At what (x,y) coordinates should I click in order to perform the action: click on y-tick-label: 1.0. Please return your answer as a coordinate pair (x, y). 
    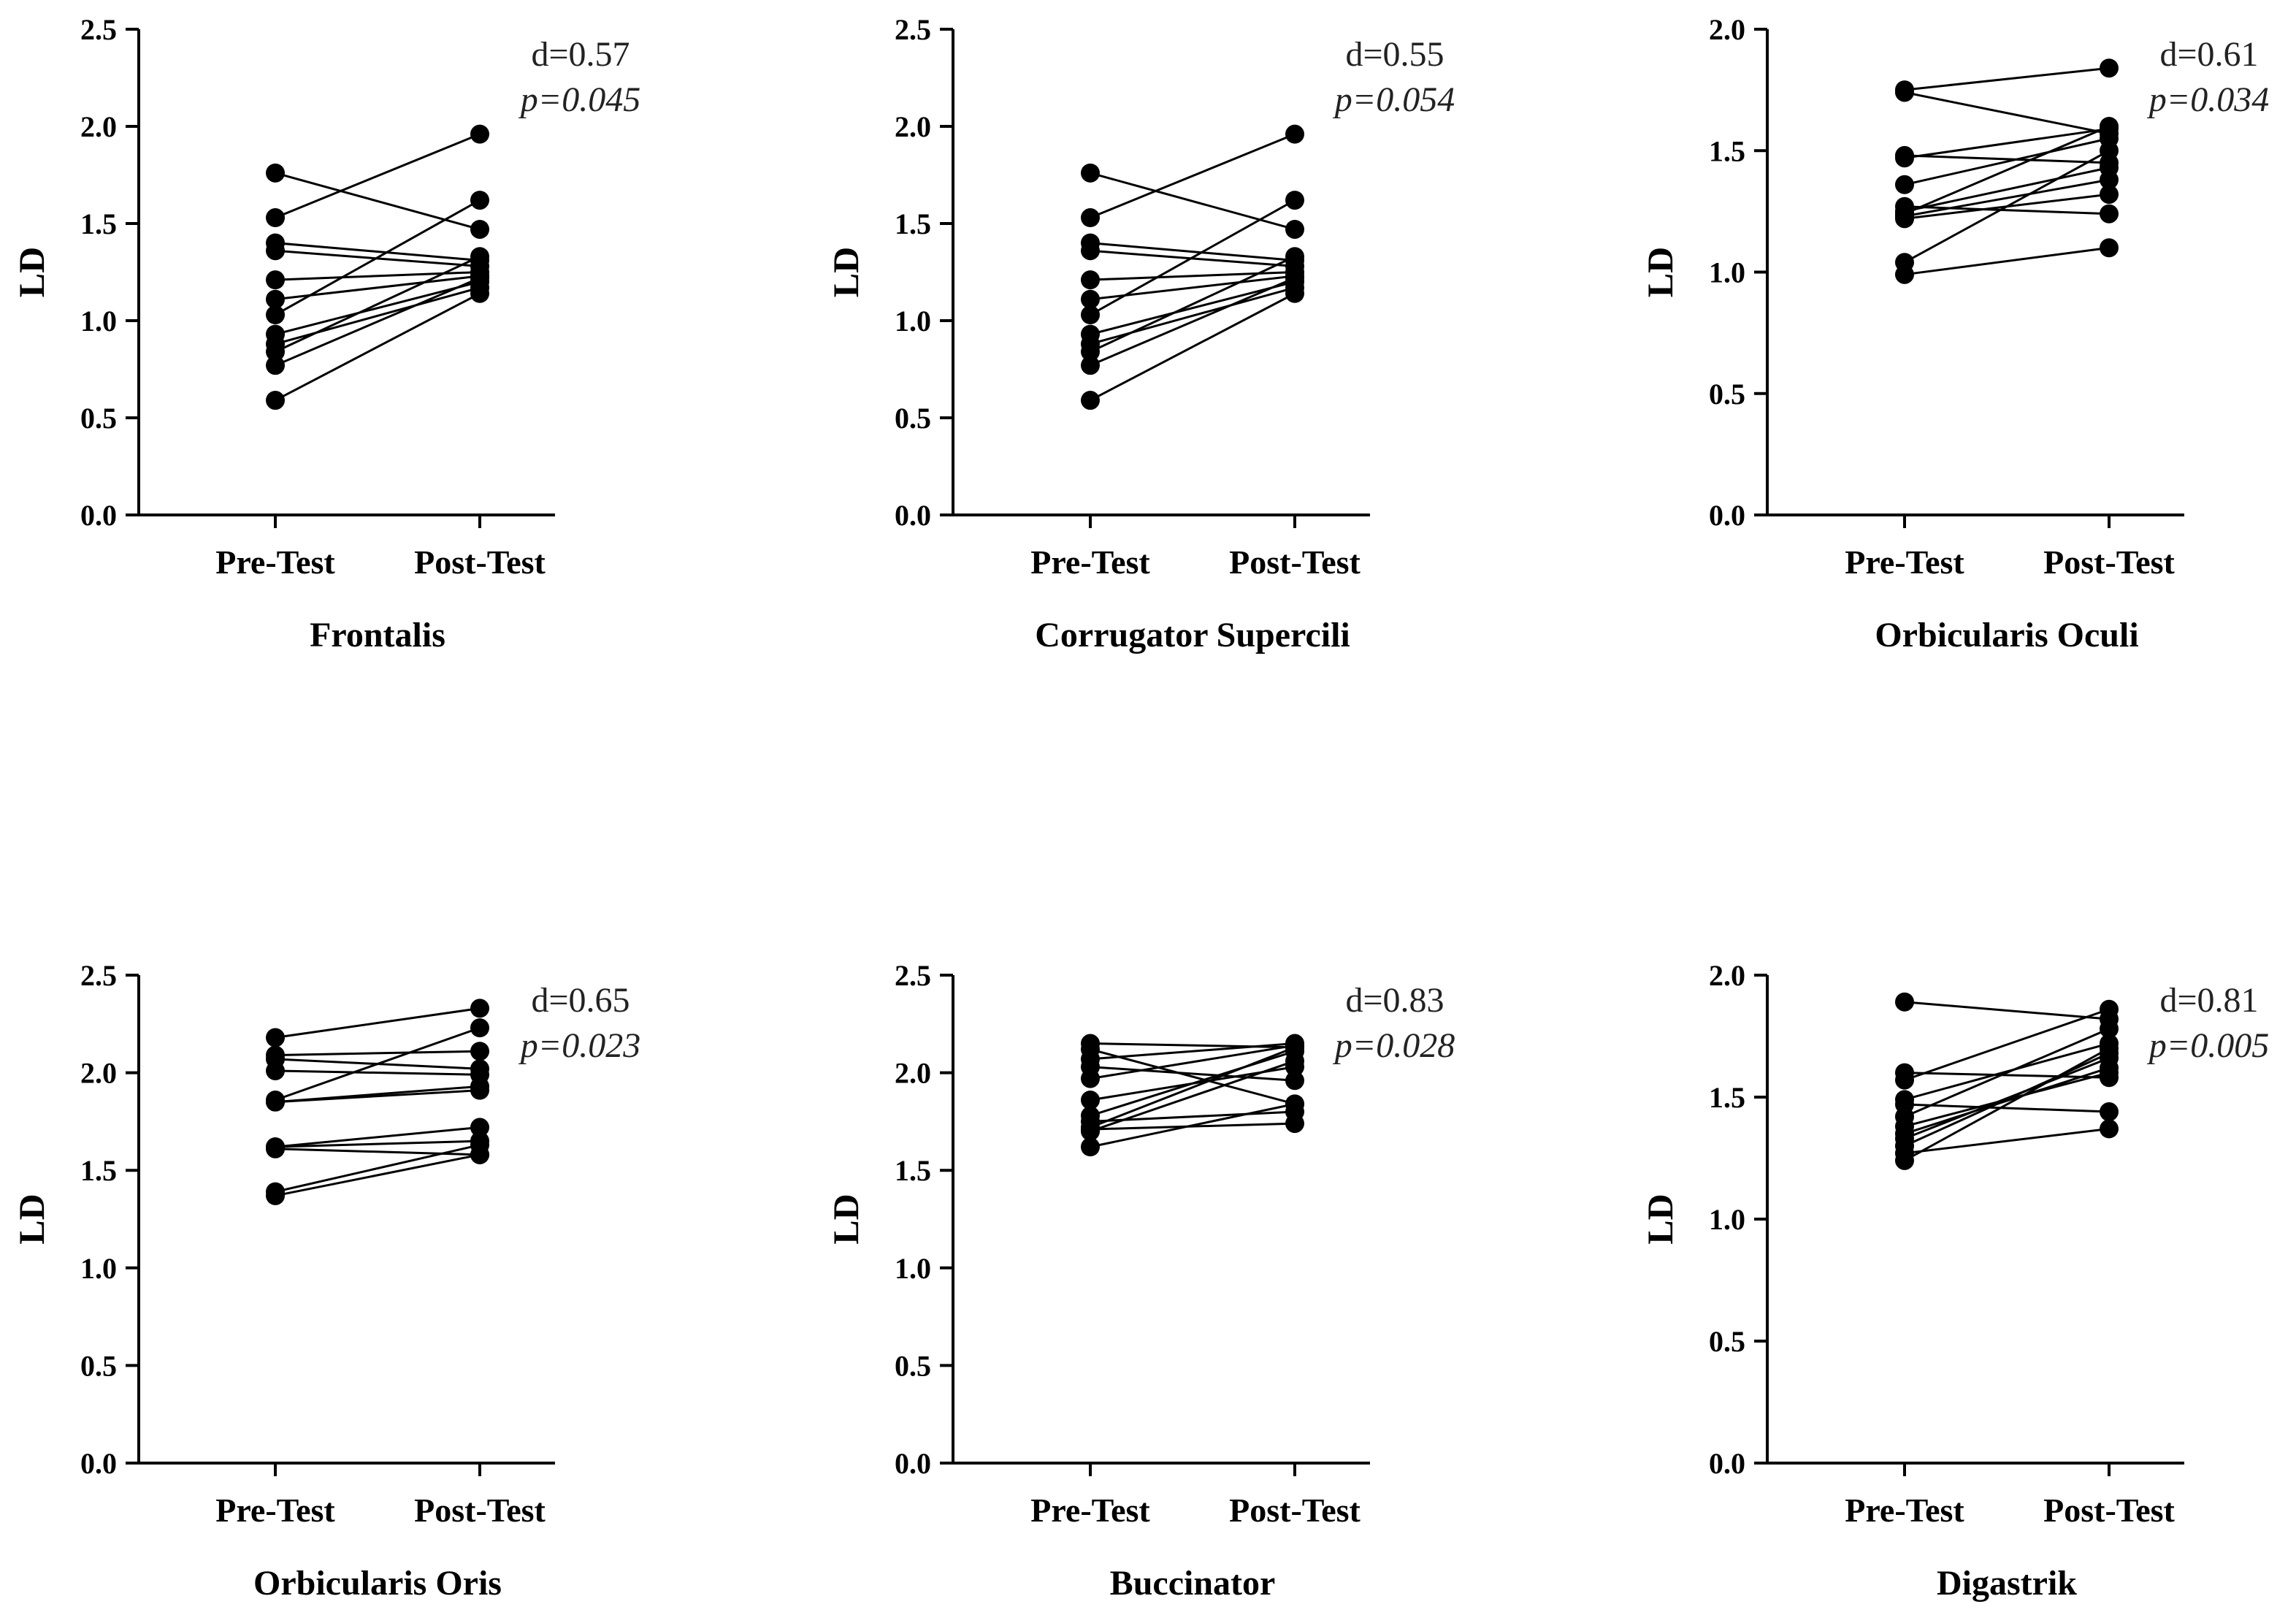
    Looking at the image, I should click on (1727, 272).